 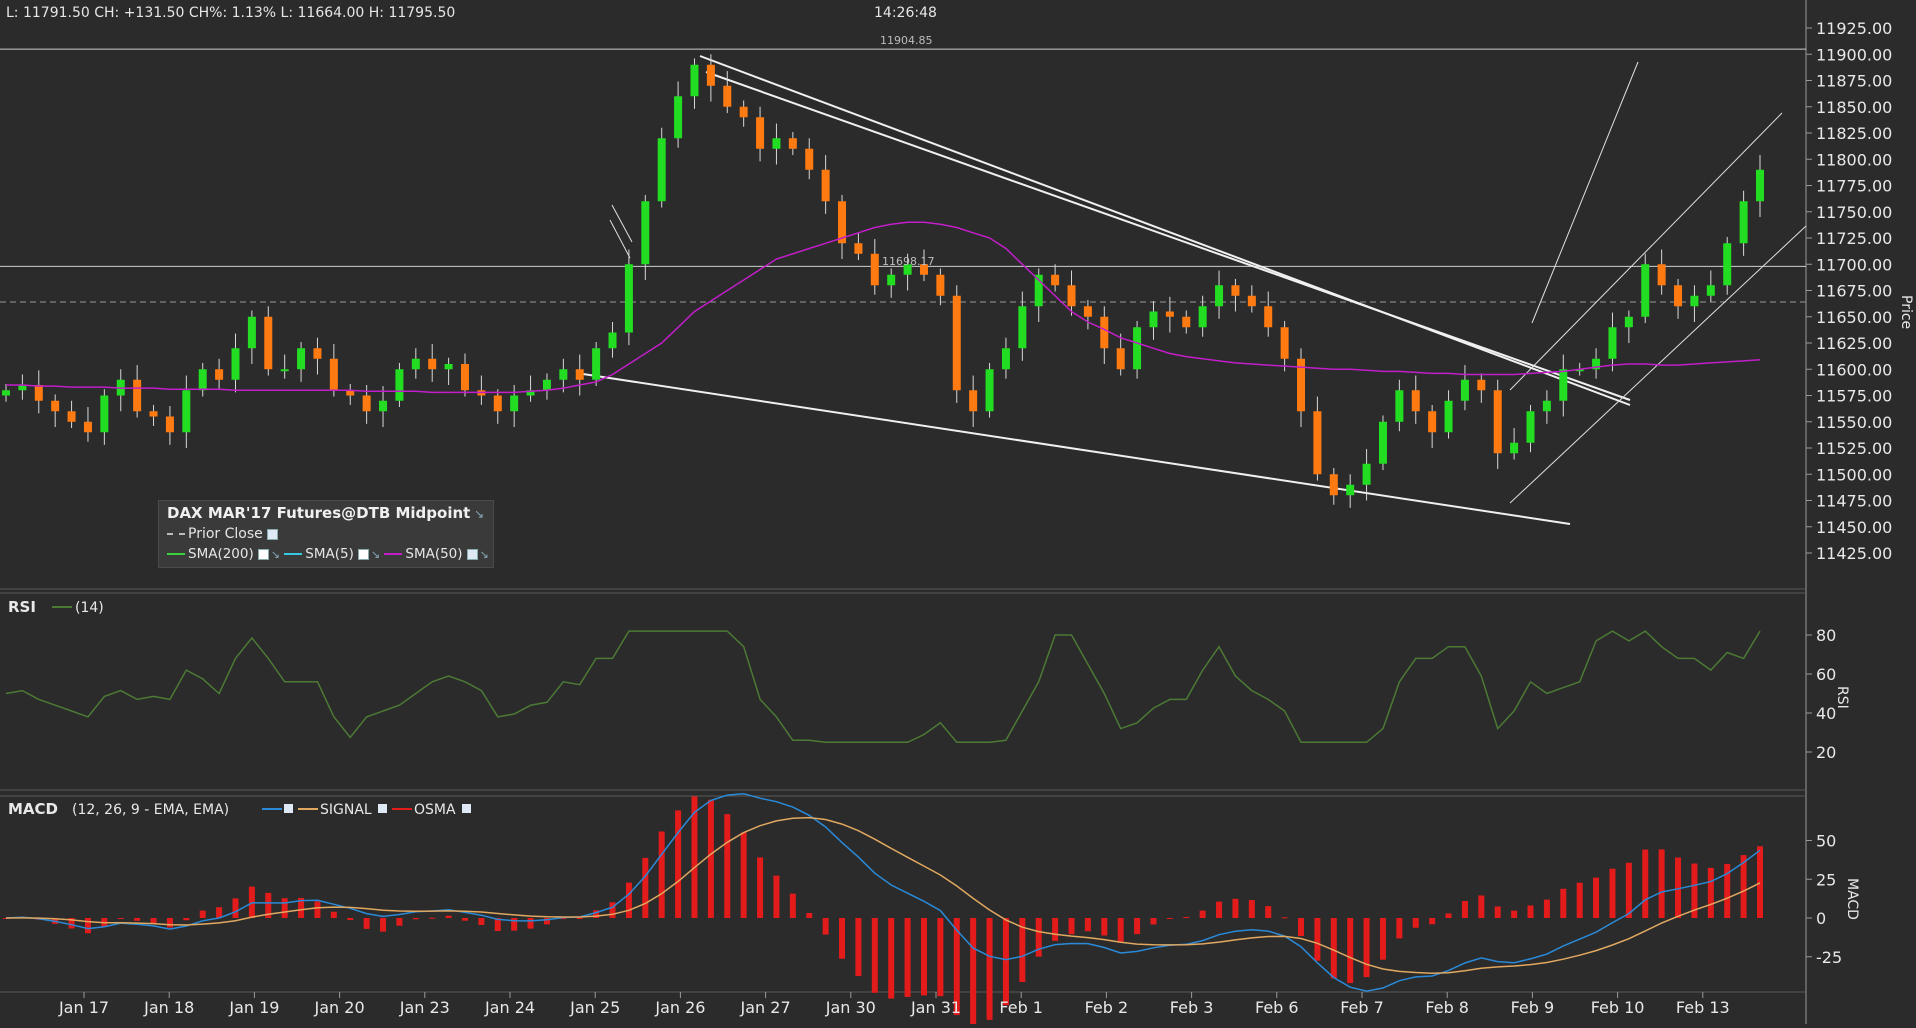 I want to click on sma5-settings-icon: ↘, so click(x=375, y=554).